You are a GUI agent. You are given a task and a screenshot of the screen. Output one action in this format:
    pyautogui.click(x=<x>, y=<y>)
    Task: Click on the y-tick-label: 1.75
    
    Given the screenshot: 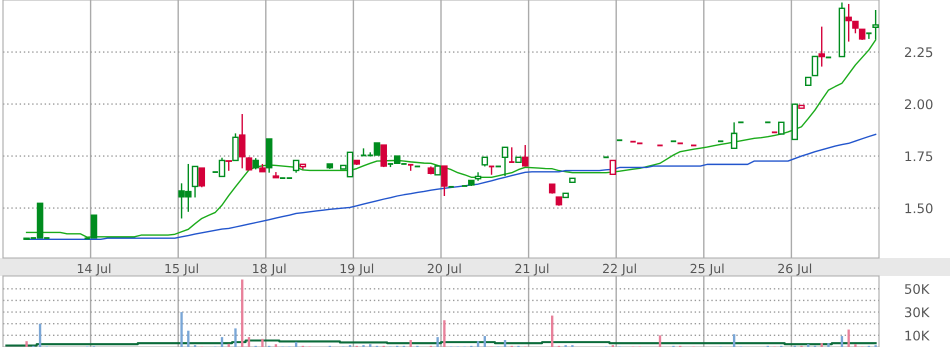 What is the action you would take?
    pyautogui.click(x=918, y=156)
    